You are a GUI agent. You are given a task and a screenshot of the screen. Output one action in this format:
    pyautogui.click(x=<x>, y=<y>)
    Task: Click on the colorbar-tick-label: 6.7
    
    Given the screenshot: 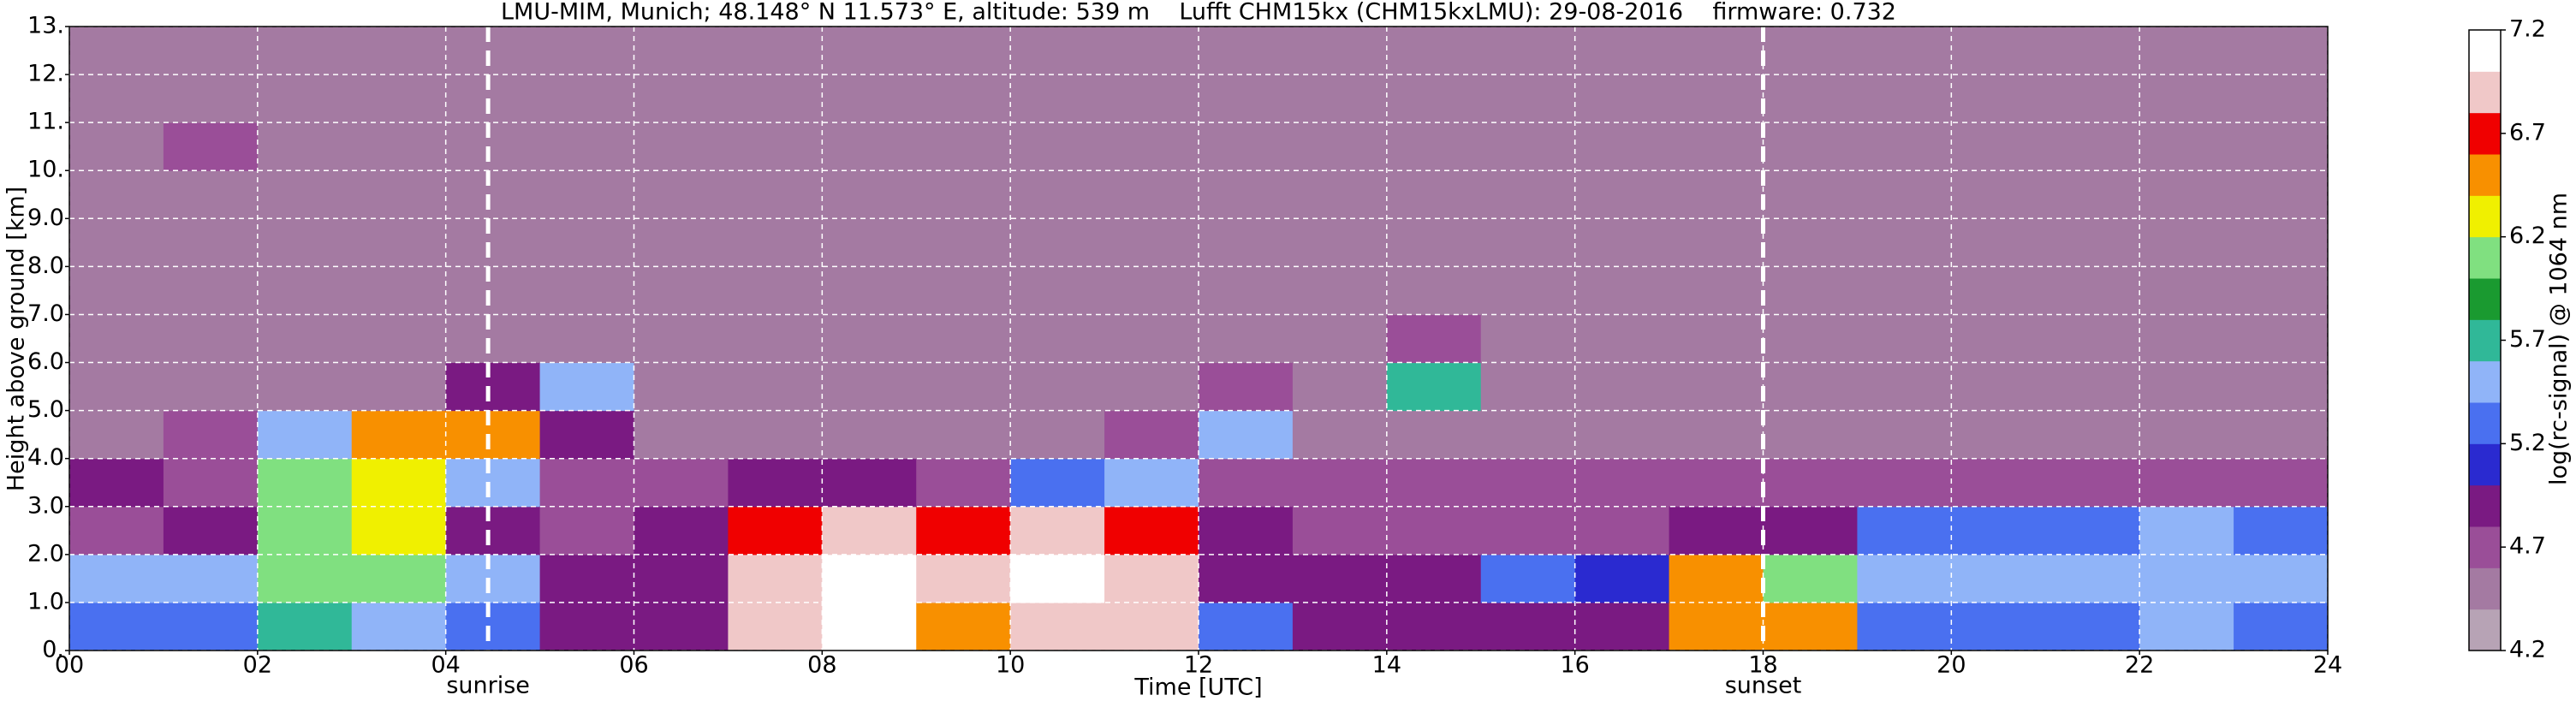 What is the action you would take?
    pyautogui.click(x=2527, y=132)
    